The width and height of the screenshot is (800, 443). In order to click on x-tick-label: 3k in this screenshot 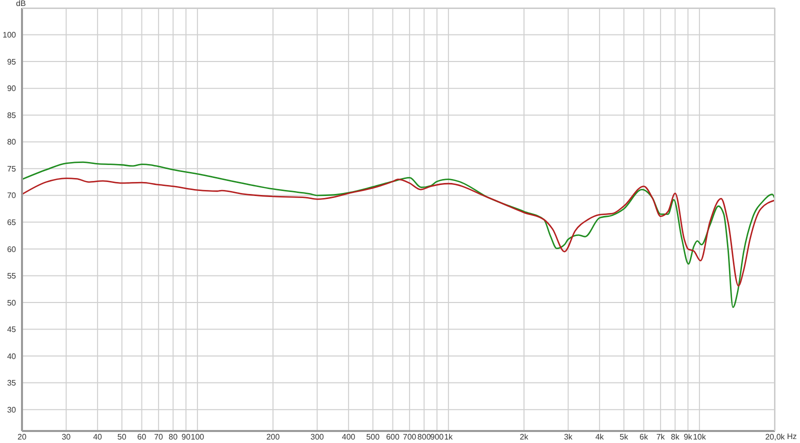, I will do `click(569, 437)`.